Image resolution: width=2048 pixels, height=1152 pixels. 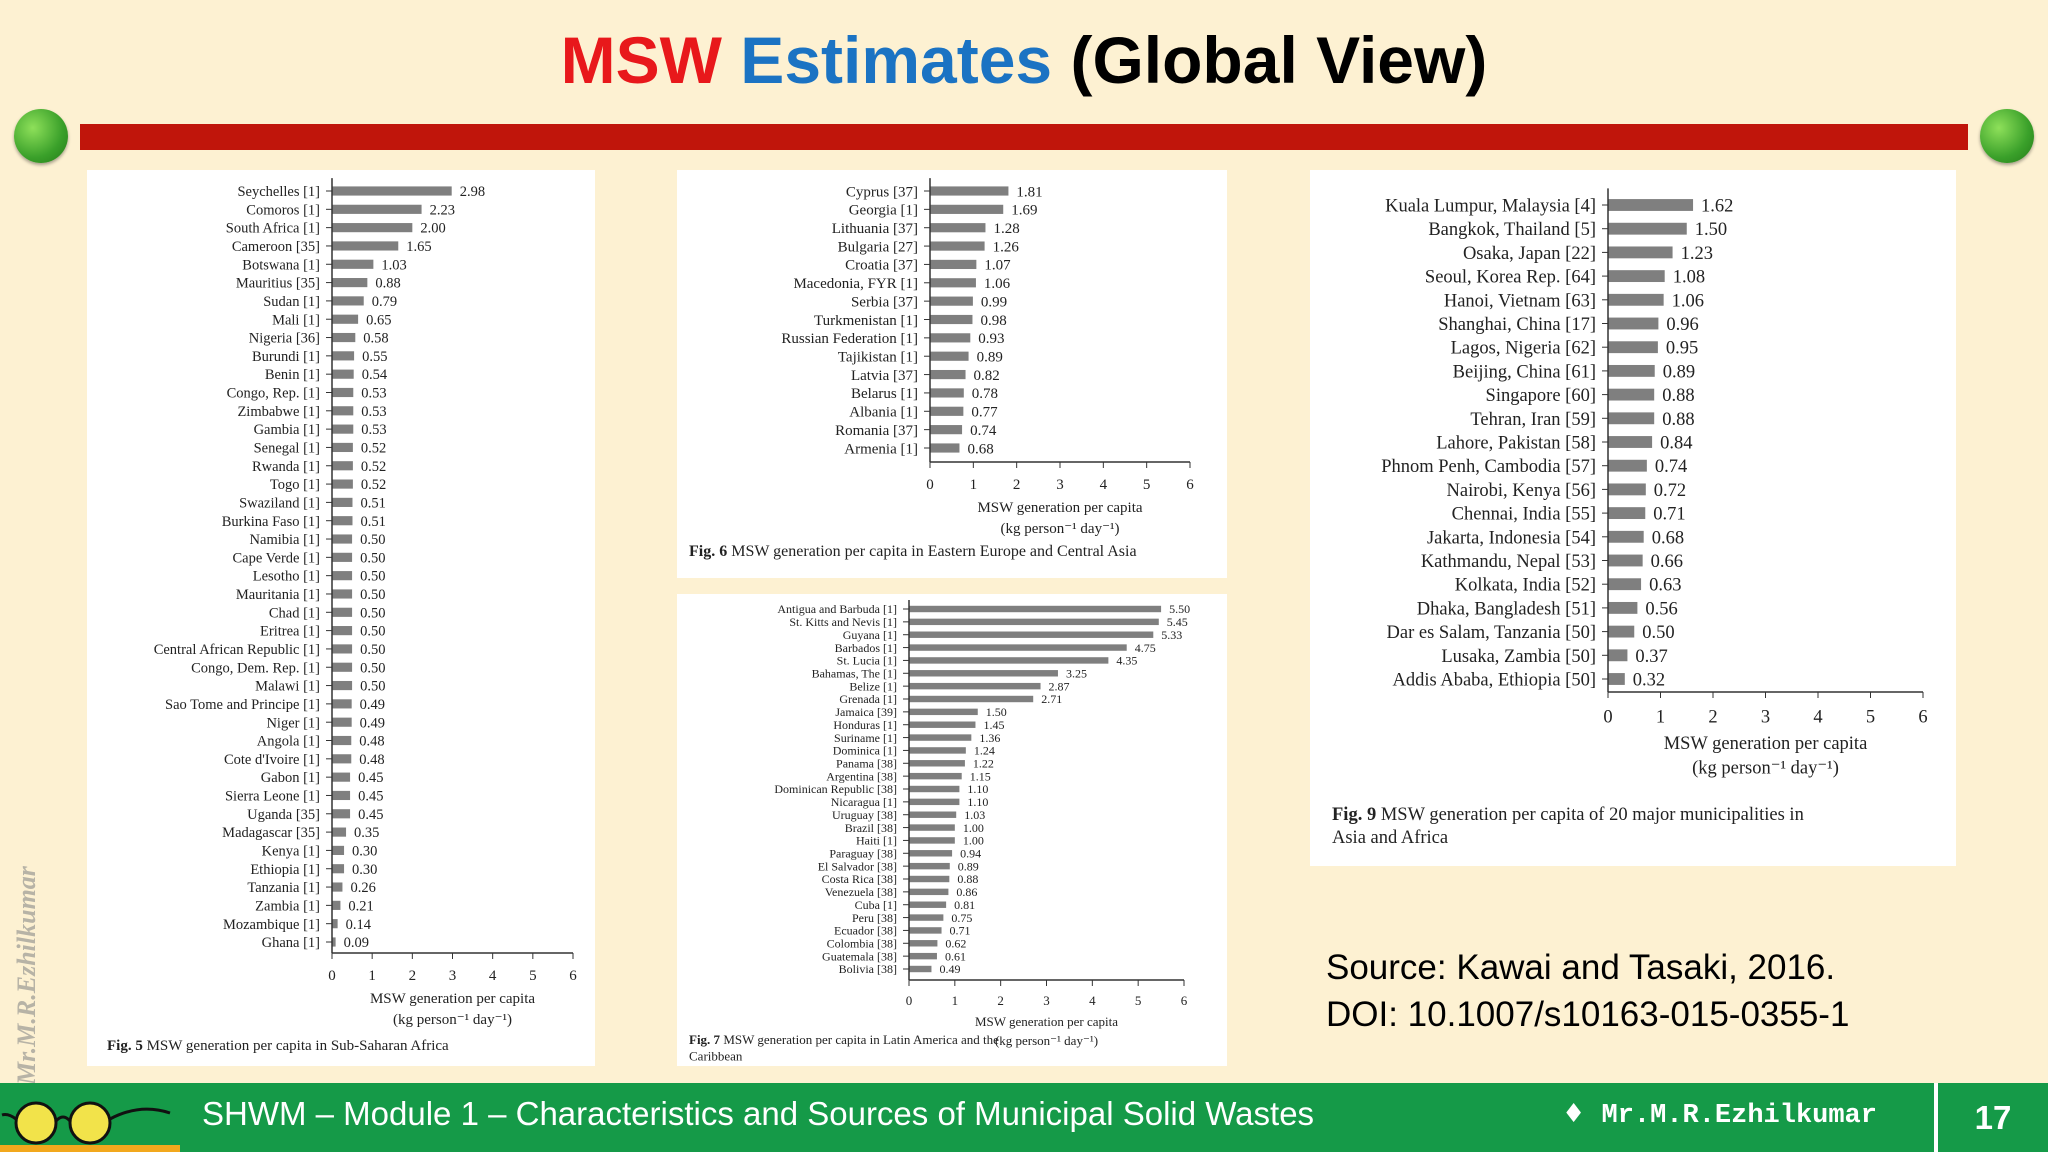 I want to click on value-label: 3.25, so click(x=1076, y=673).